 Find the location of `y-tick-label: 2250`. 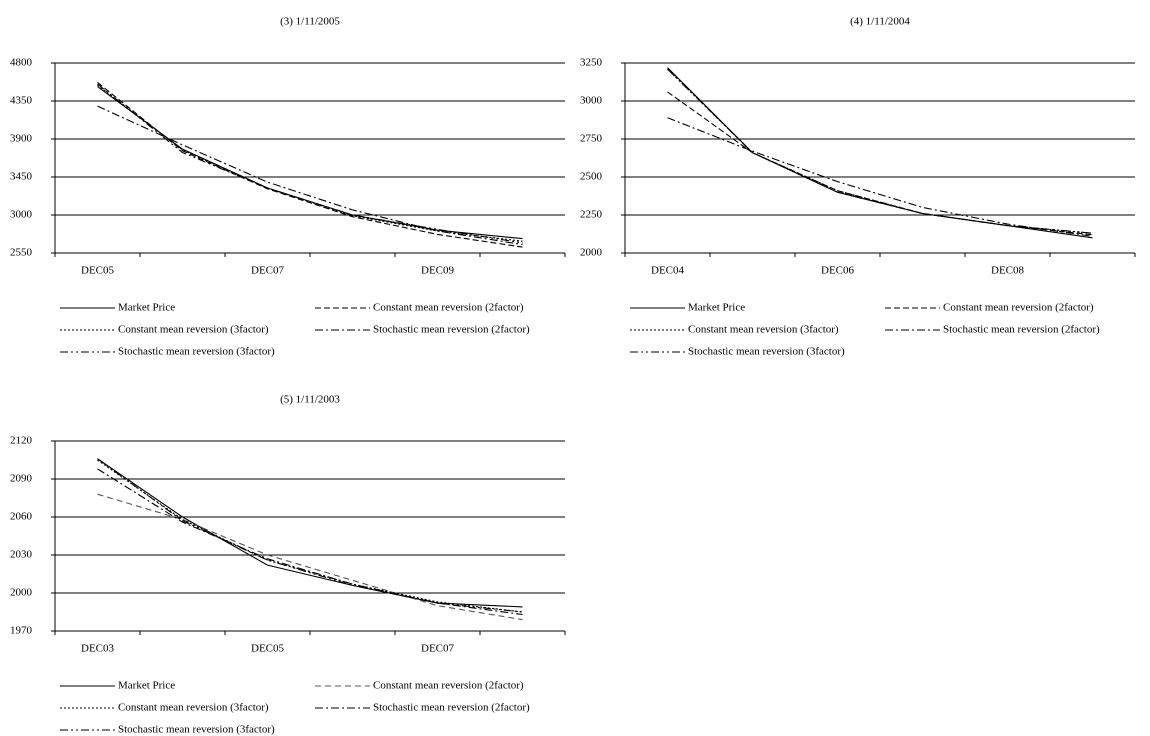

y-tick-label: 2250 is located at coordinates (591, 215).